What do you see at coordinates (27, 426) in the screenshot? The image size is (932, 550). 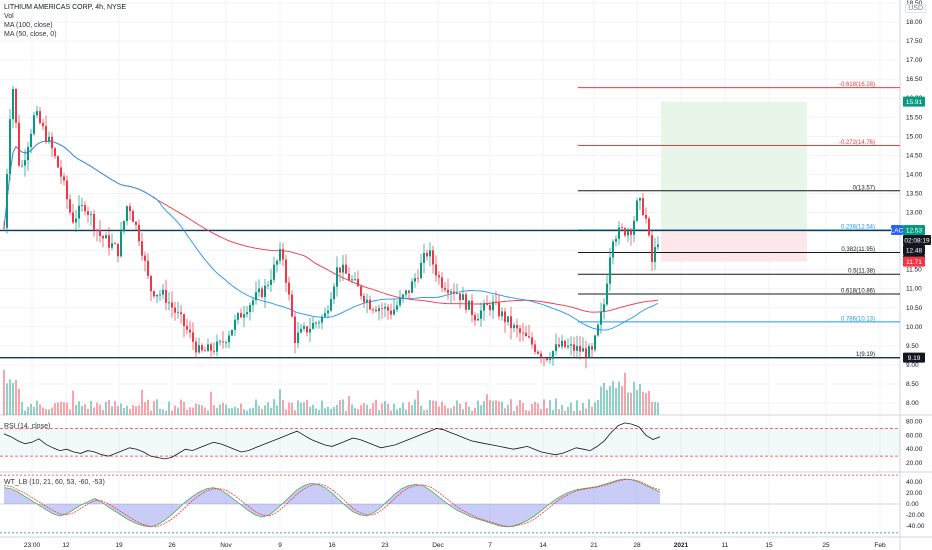 I see `rsi-legend: RSI (14, close)` at bounding box center [27, 426].